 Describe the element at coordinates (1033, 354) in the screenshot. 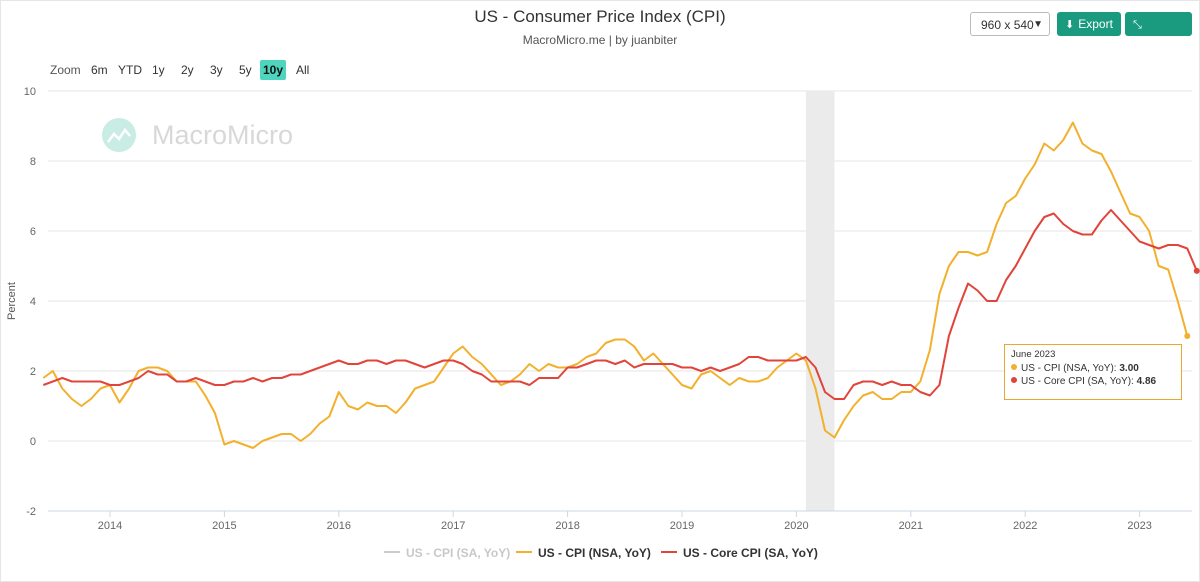

I see `tooltip-date: June 2023` at that location.